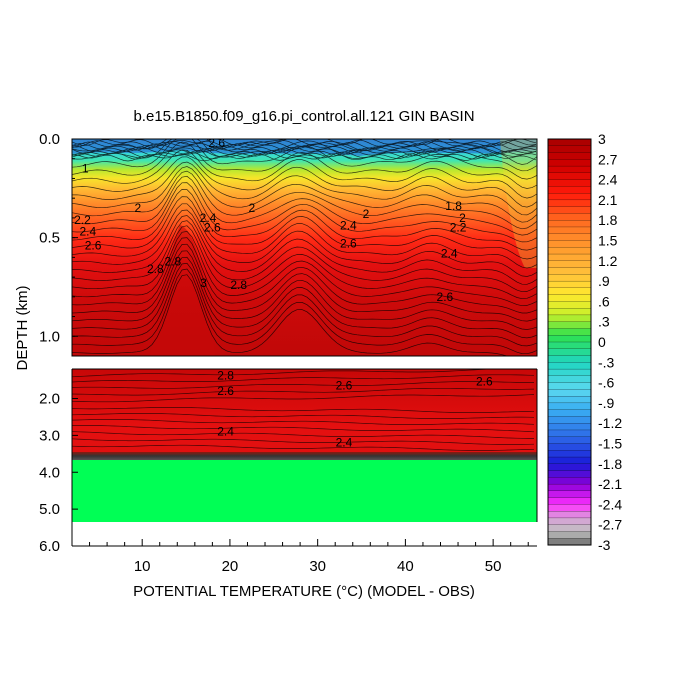  Describe the element at coordinates (602, 139) in the screenshot. I see `colorbar-tick-label: 3` at that location.